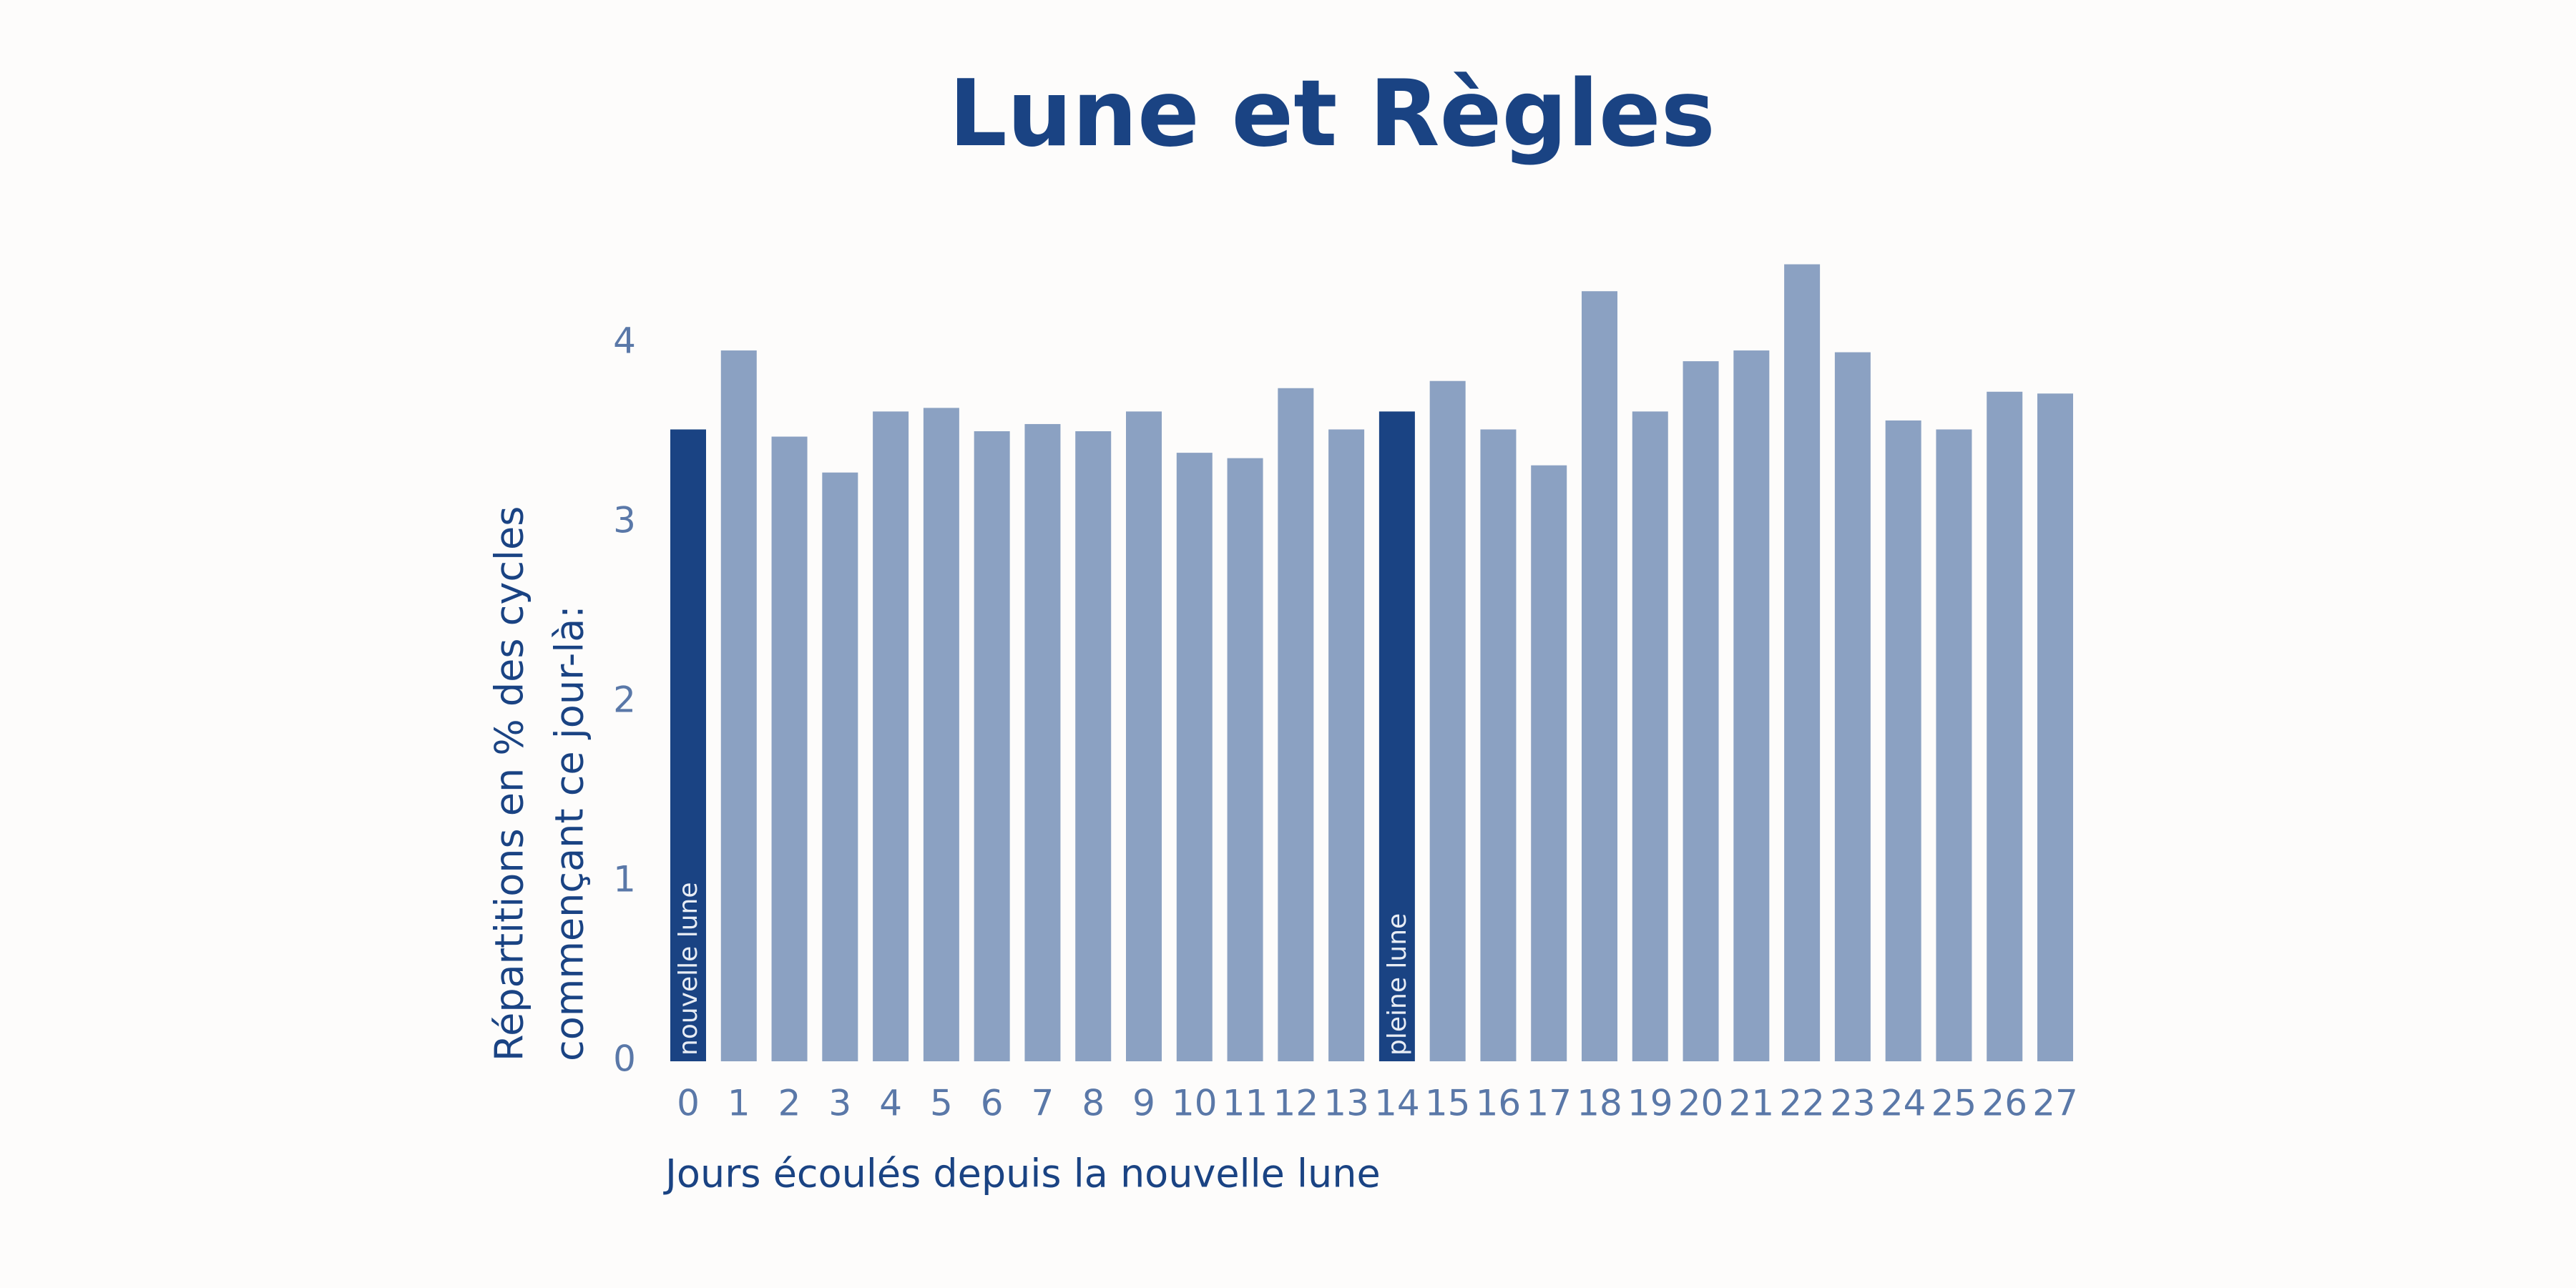  Describe the element at coordinates (993, 1103) in the screenshot. I see `x-tick-label: 6` at that location.